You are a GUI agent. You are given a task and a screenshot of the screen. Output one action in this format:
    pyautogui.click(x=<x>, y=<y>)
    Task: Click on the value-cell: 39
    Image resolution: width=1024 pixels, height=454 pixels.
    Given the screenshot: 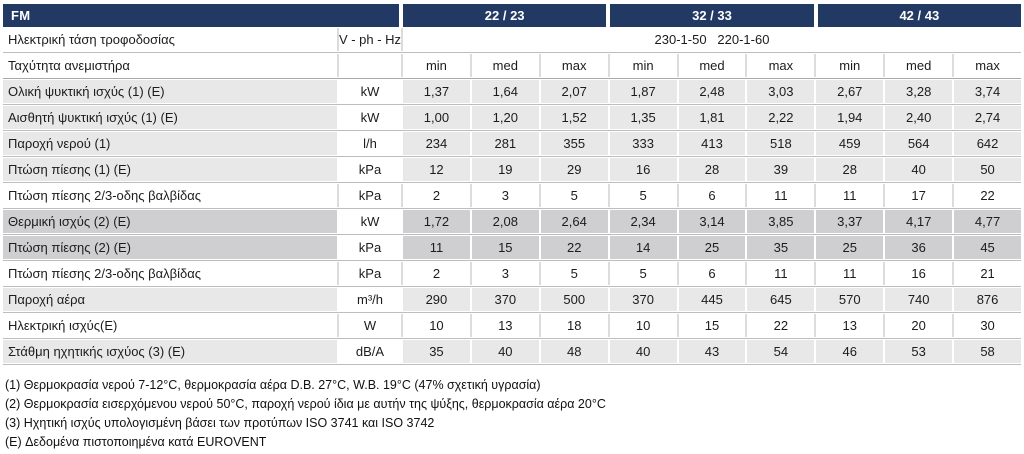 What is the action you would take?
    pyautogui.click(x=781, y=169)
    